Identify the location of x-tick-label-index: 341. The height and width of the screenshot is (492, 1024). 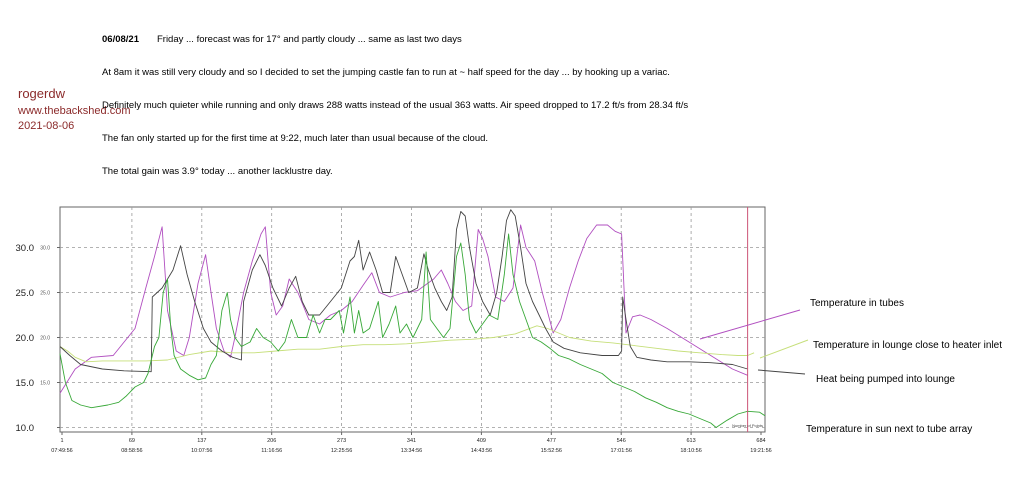
(411, 441).